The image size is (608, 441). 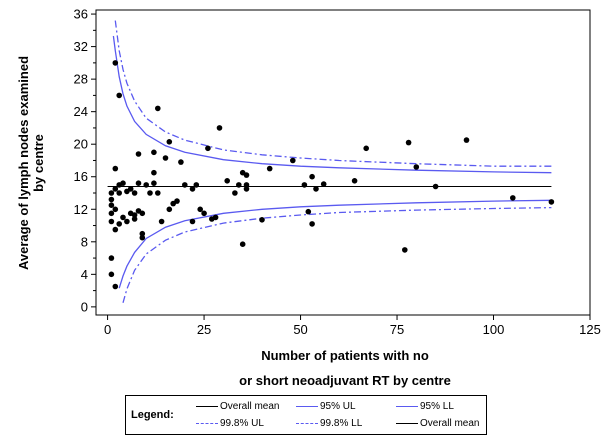 What do you see at coordinates (397, 329) in the screenshot?
I see `x-tick-label: 75` at bounding box center [397, 329].